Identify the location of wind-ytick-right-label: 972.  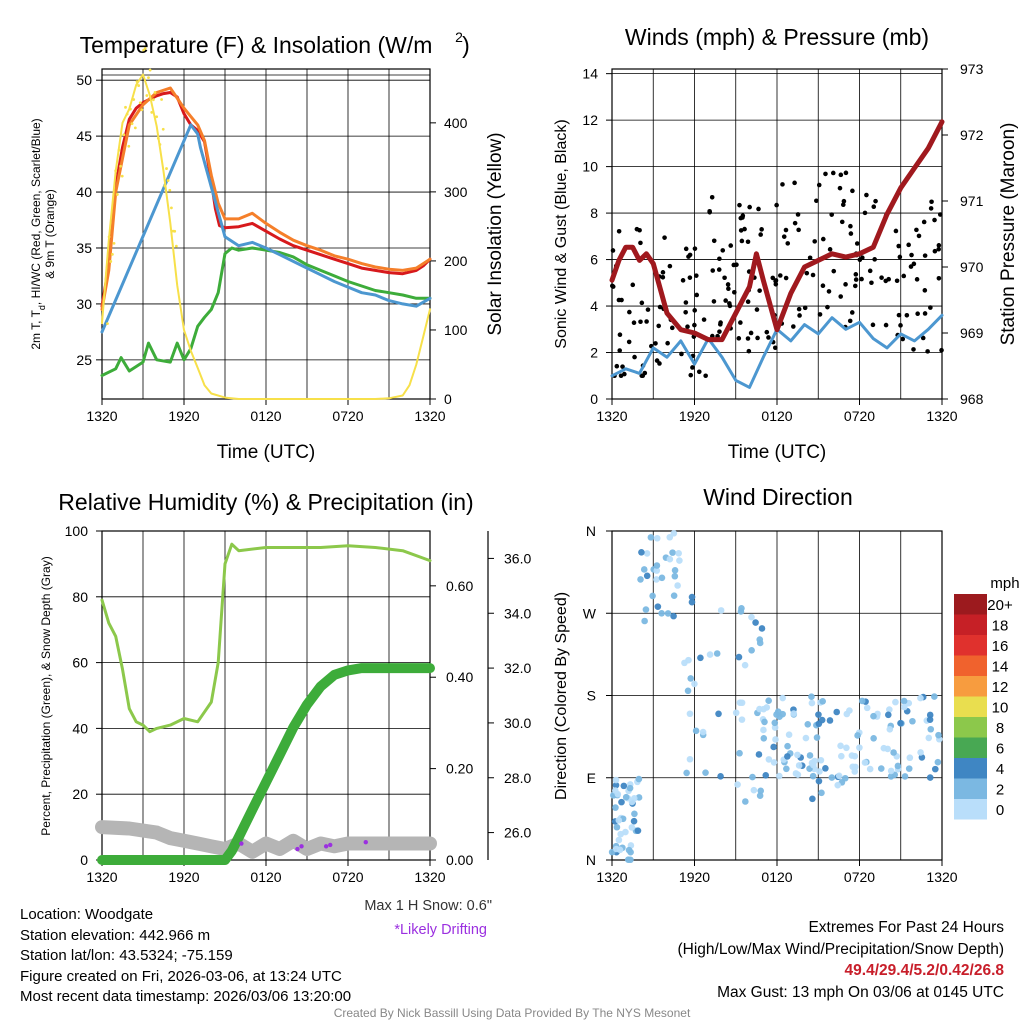
(972, 135).